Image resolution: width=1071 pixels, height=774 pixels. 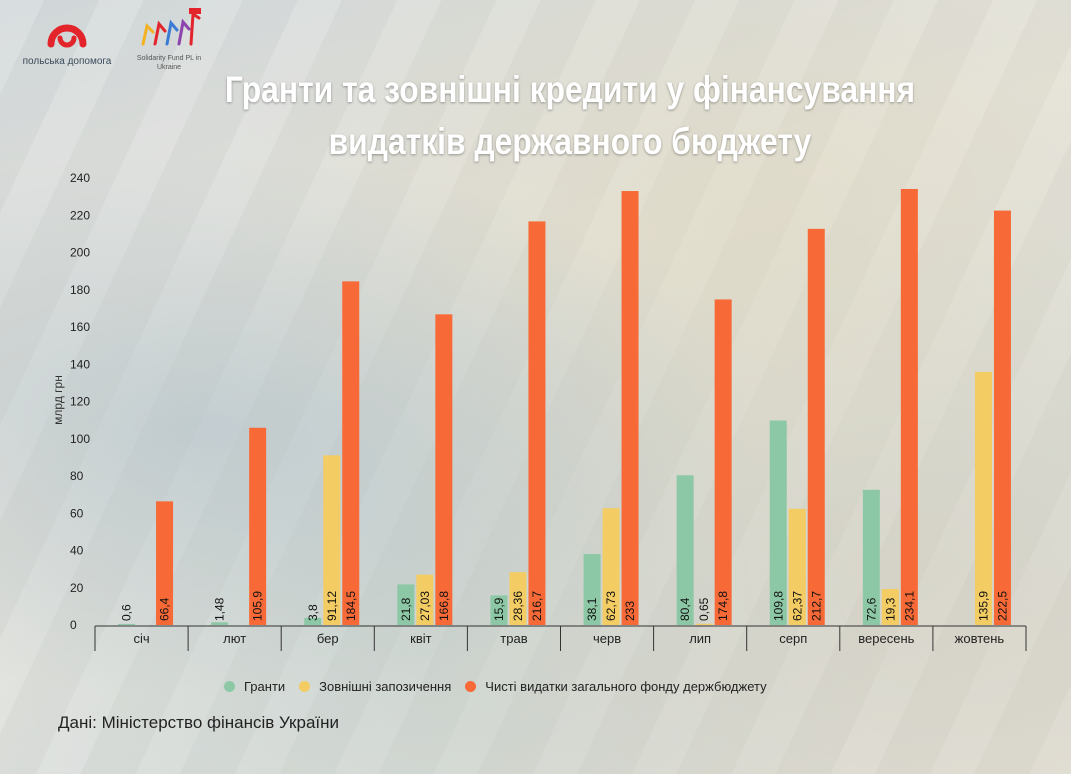 What do you see at coordinates (80, 327) in the screenshot?
I see `y-tick-label: 160` at bounding box center [80, 327].